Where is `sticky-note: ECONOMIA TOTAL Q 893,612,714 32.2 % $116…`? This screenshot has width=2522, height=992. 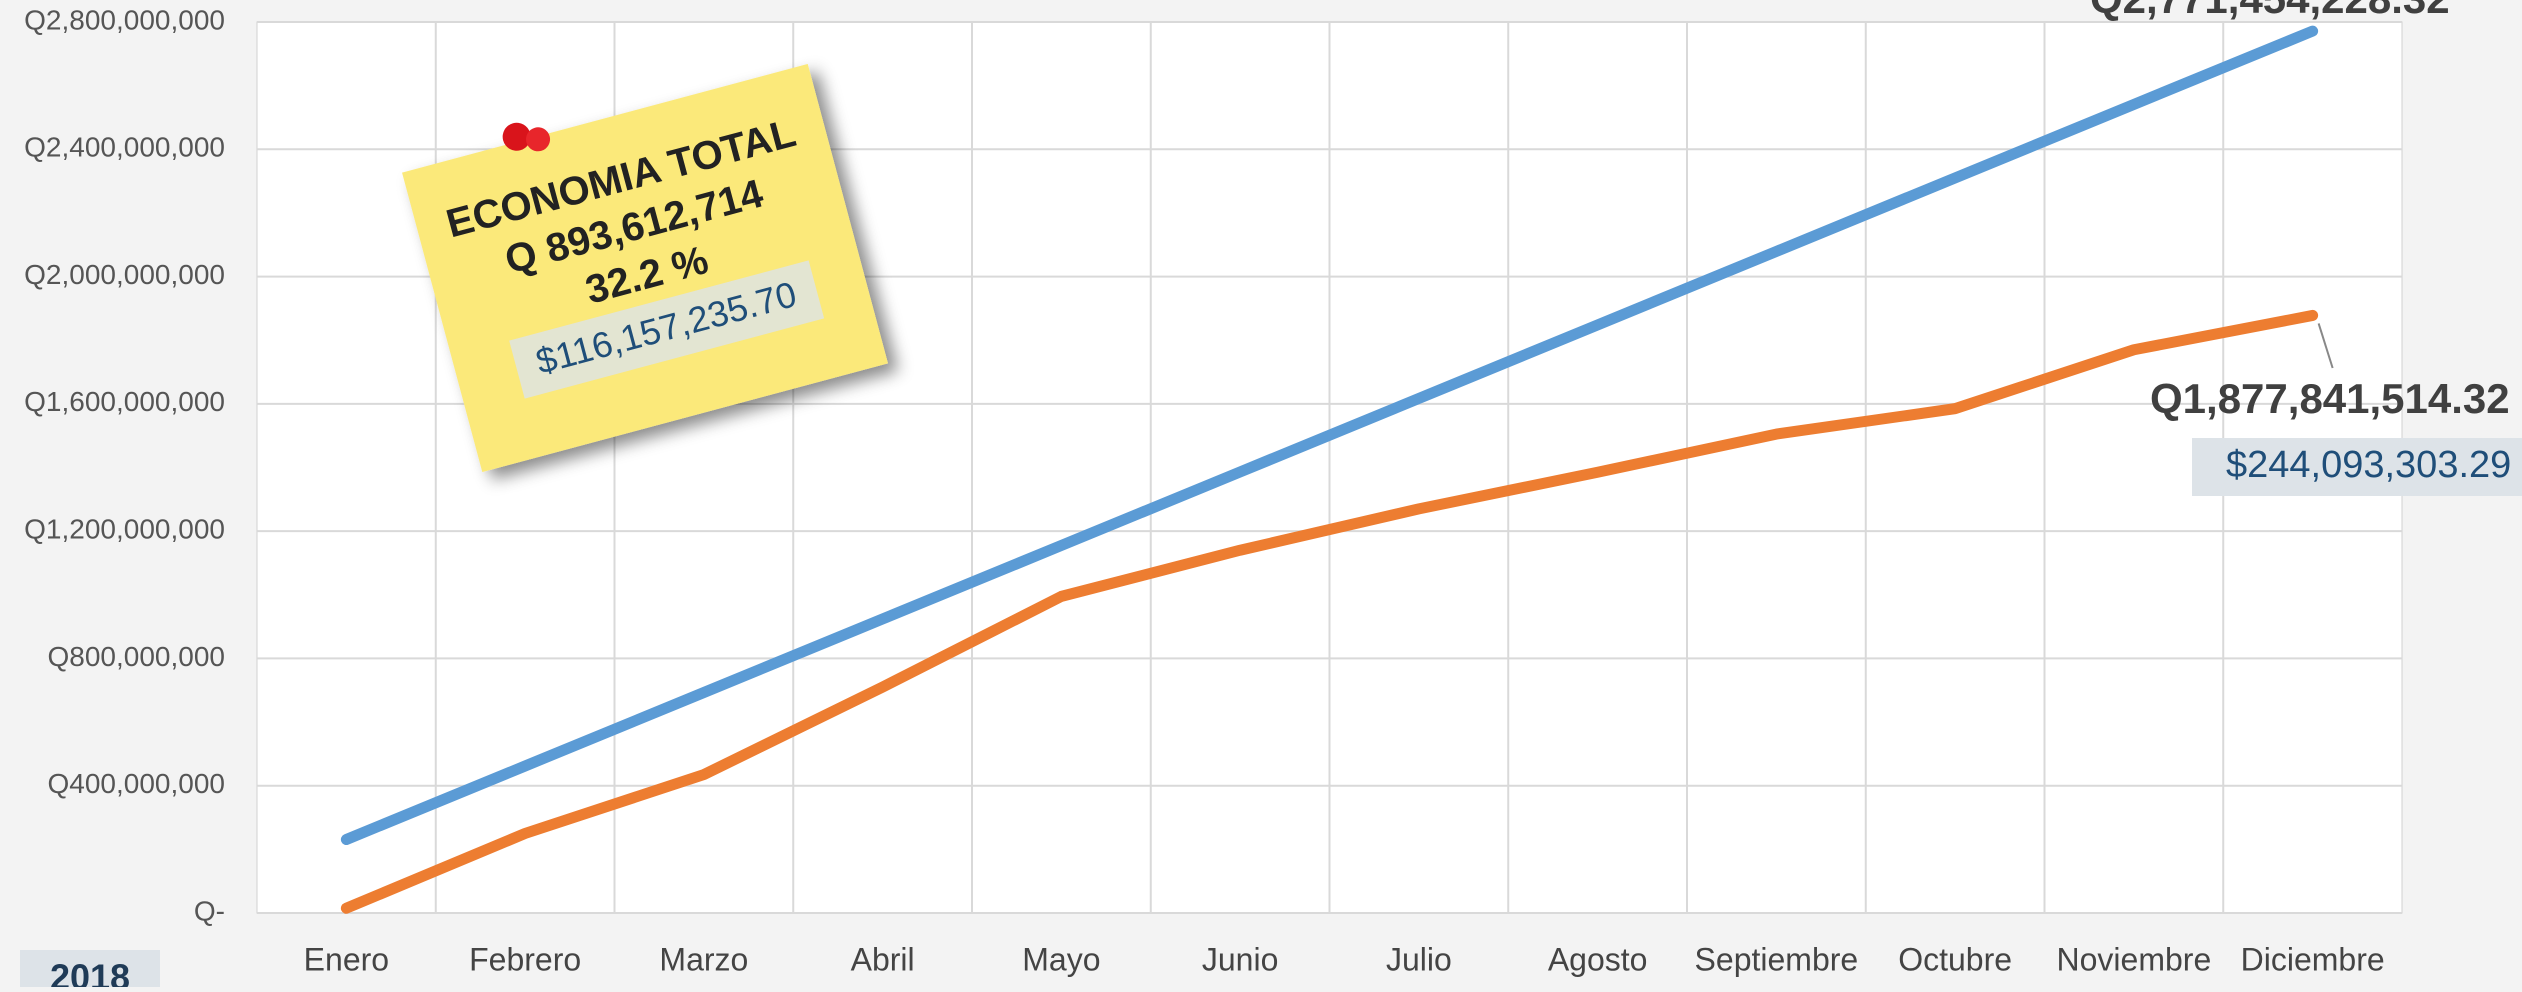 sticky-note: ECONOMIA TOTAL Q 893,612,714 32.2 % $116… is located at coordinates (645, 268).